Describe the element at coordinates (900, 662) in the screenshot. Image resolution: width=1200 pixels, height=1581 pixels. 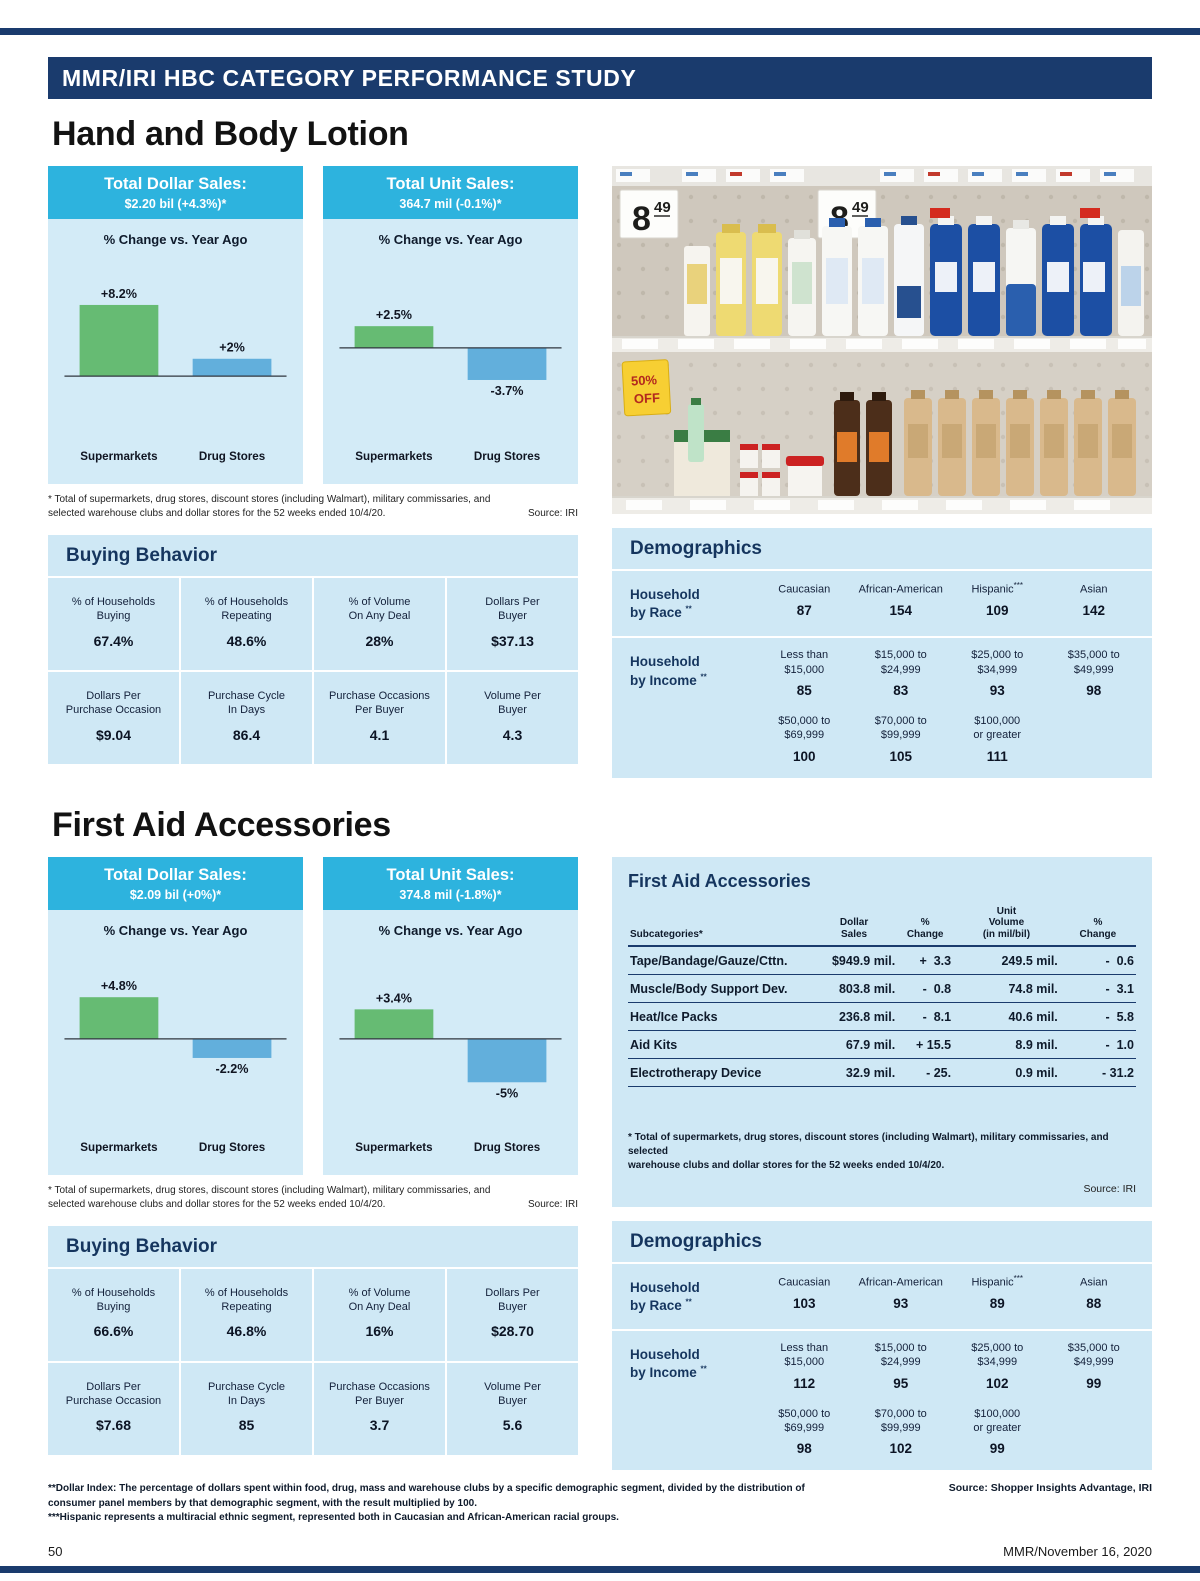
I see `demographic-label: $15,000 to $24,999` at that location.